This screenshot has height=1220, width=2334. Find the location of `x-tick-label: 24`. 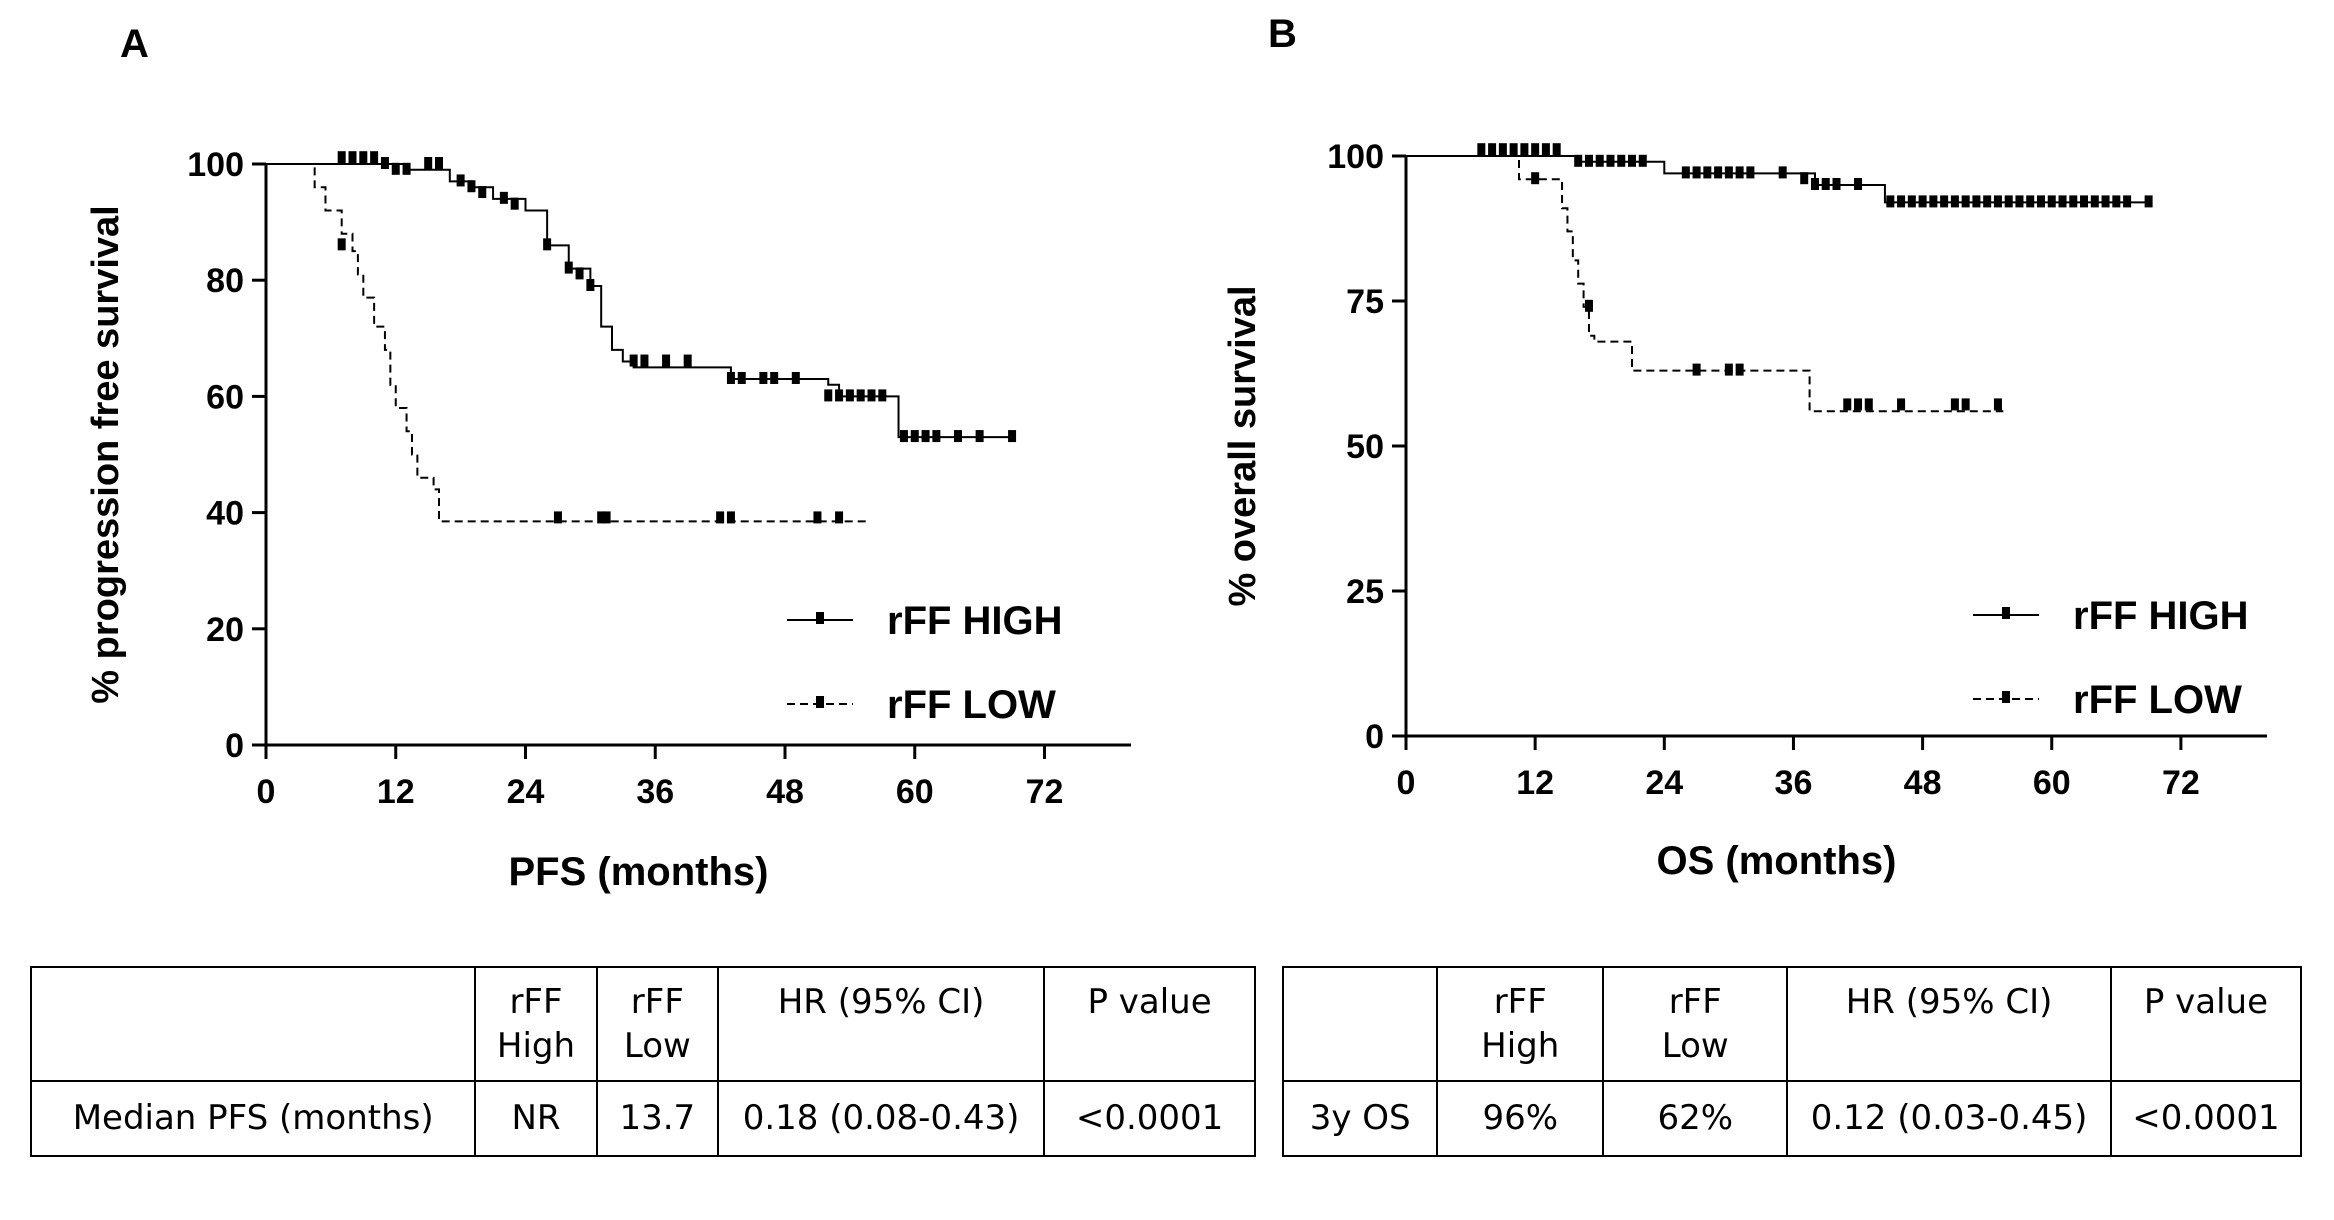

x-tick-label: 24 is located at coordinates (1664, 783).